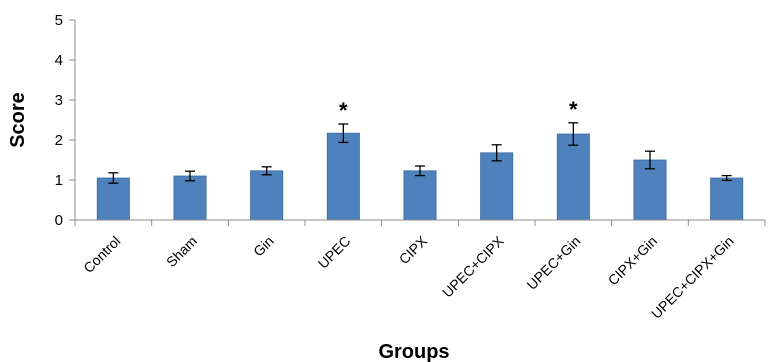 The height and width of the screenshot is (362, 775). What do you see at coordinates (59, 60) in the screenshot?
I see `y-tick-label: 4` at bounding box center [59, 60].